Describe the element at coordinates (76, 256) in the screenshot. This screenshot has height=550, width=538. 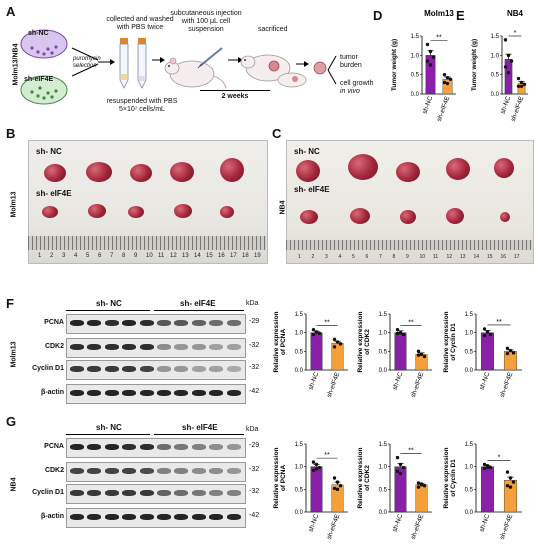
I see `ruler-b-number: 4` at that location.